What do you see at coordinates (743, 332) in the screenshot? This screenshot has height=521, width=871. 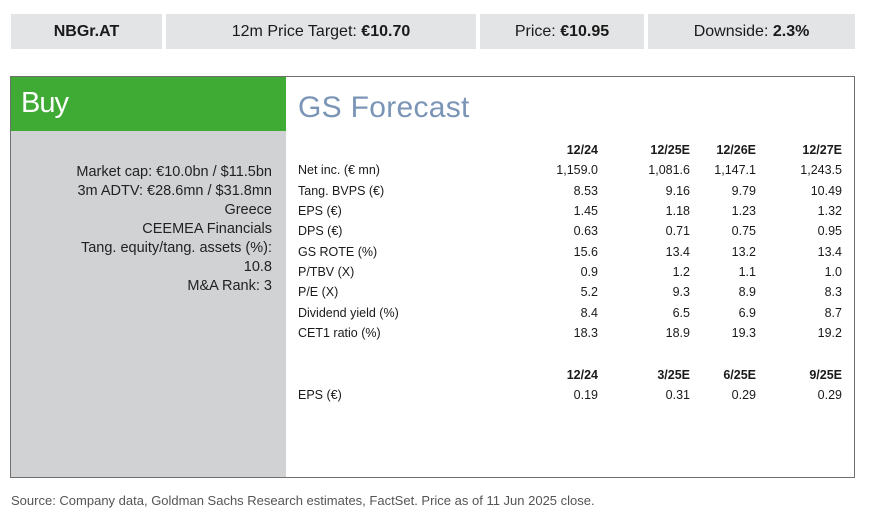 I see `table-cell: 19.3` at bounding box center [743, 332].